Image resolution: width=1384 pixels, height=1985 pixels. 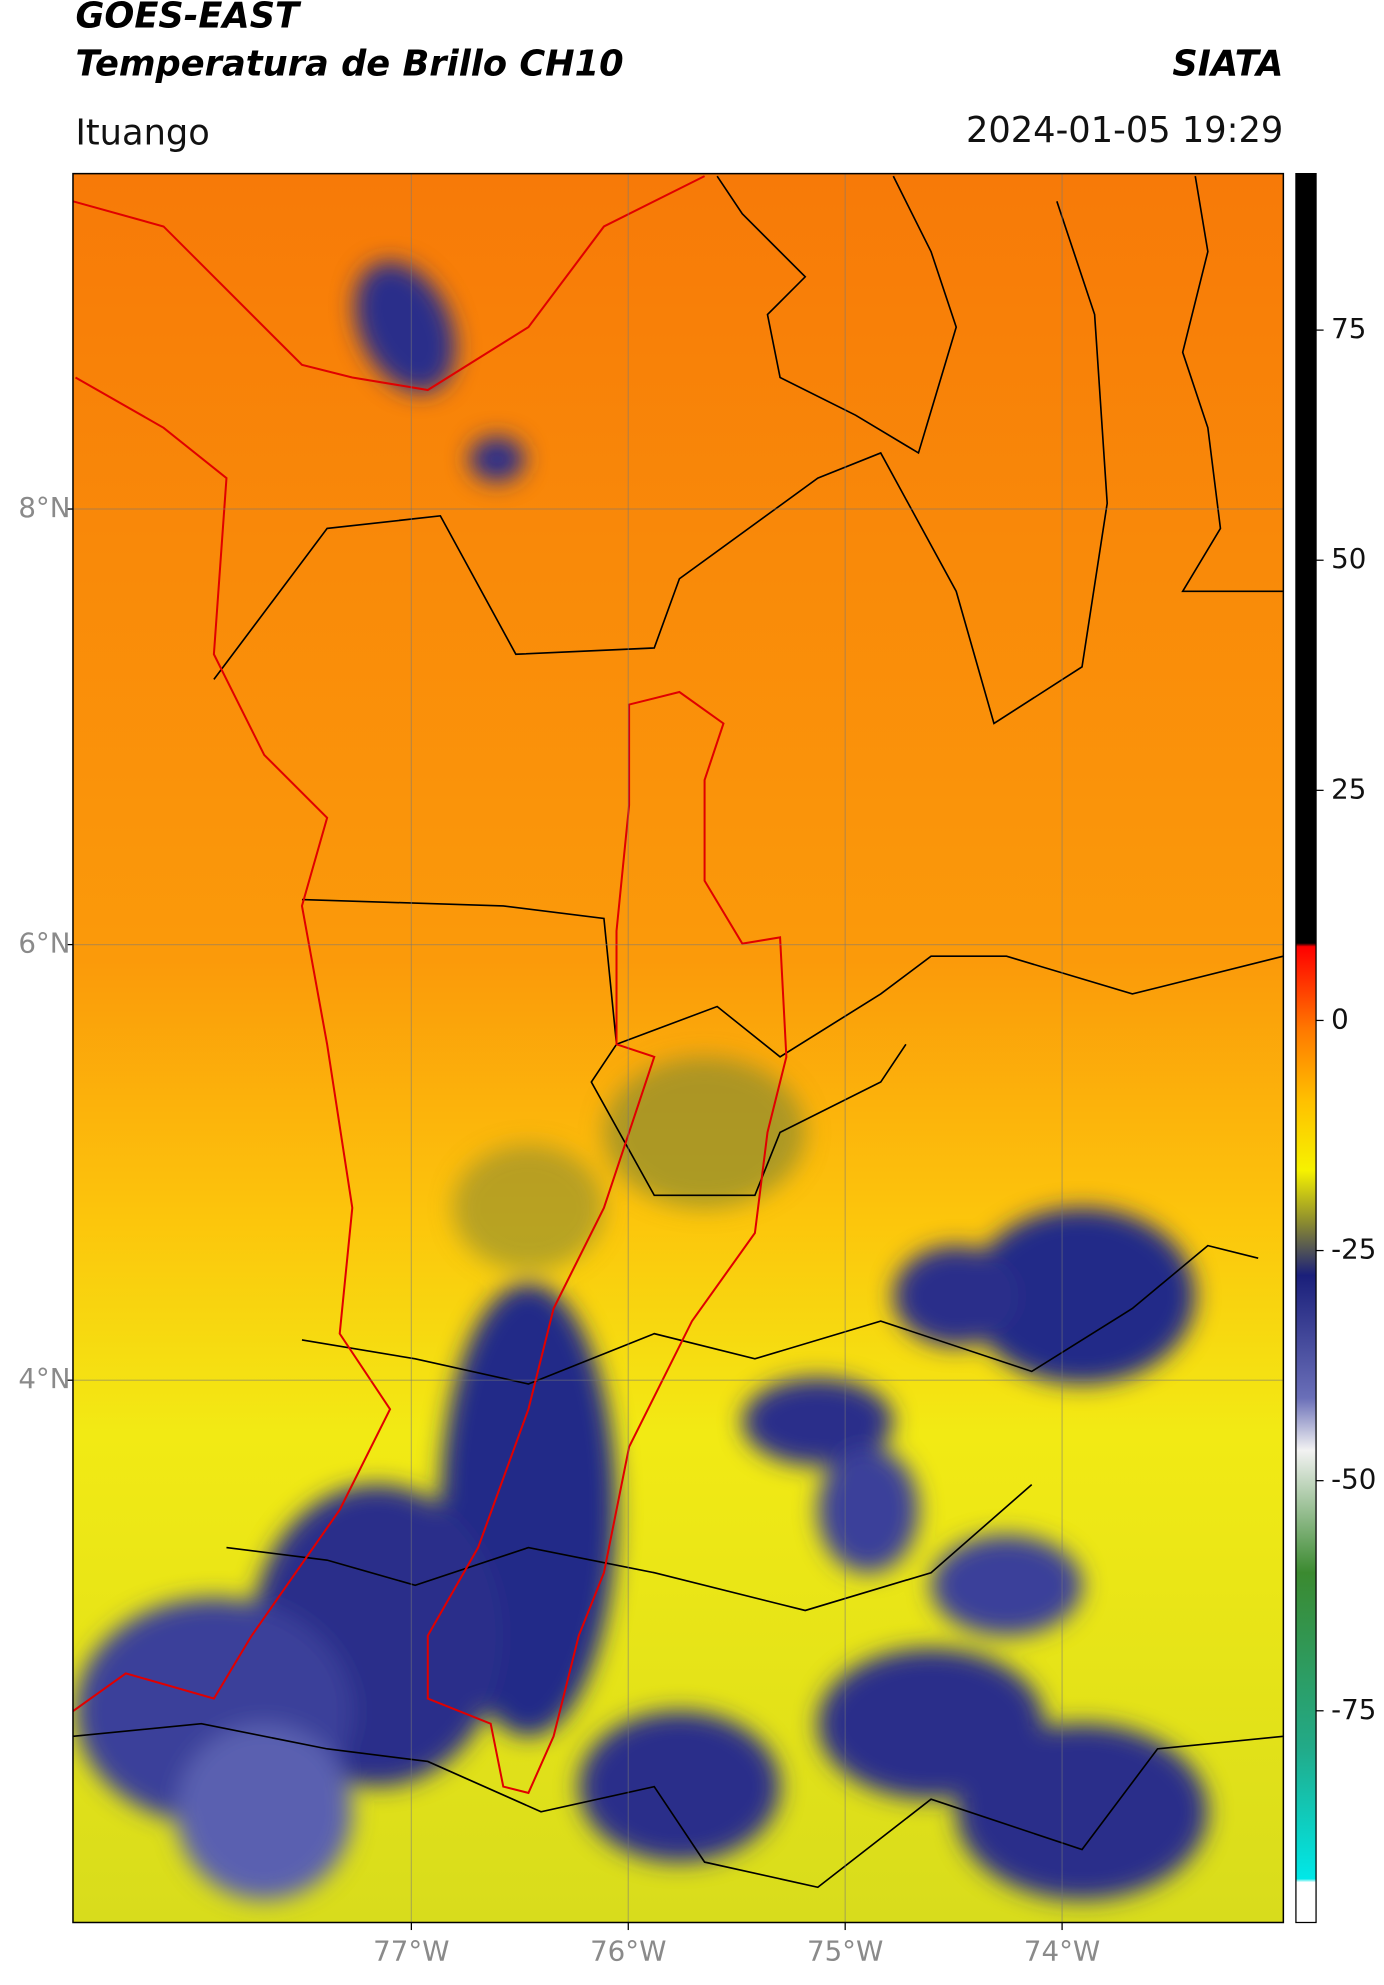 What do you see at coordinates (44, 943) in the screenshot?
I see `lat-tick-label: 6°N` at bounding box center [44, 943].